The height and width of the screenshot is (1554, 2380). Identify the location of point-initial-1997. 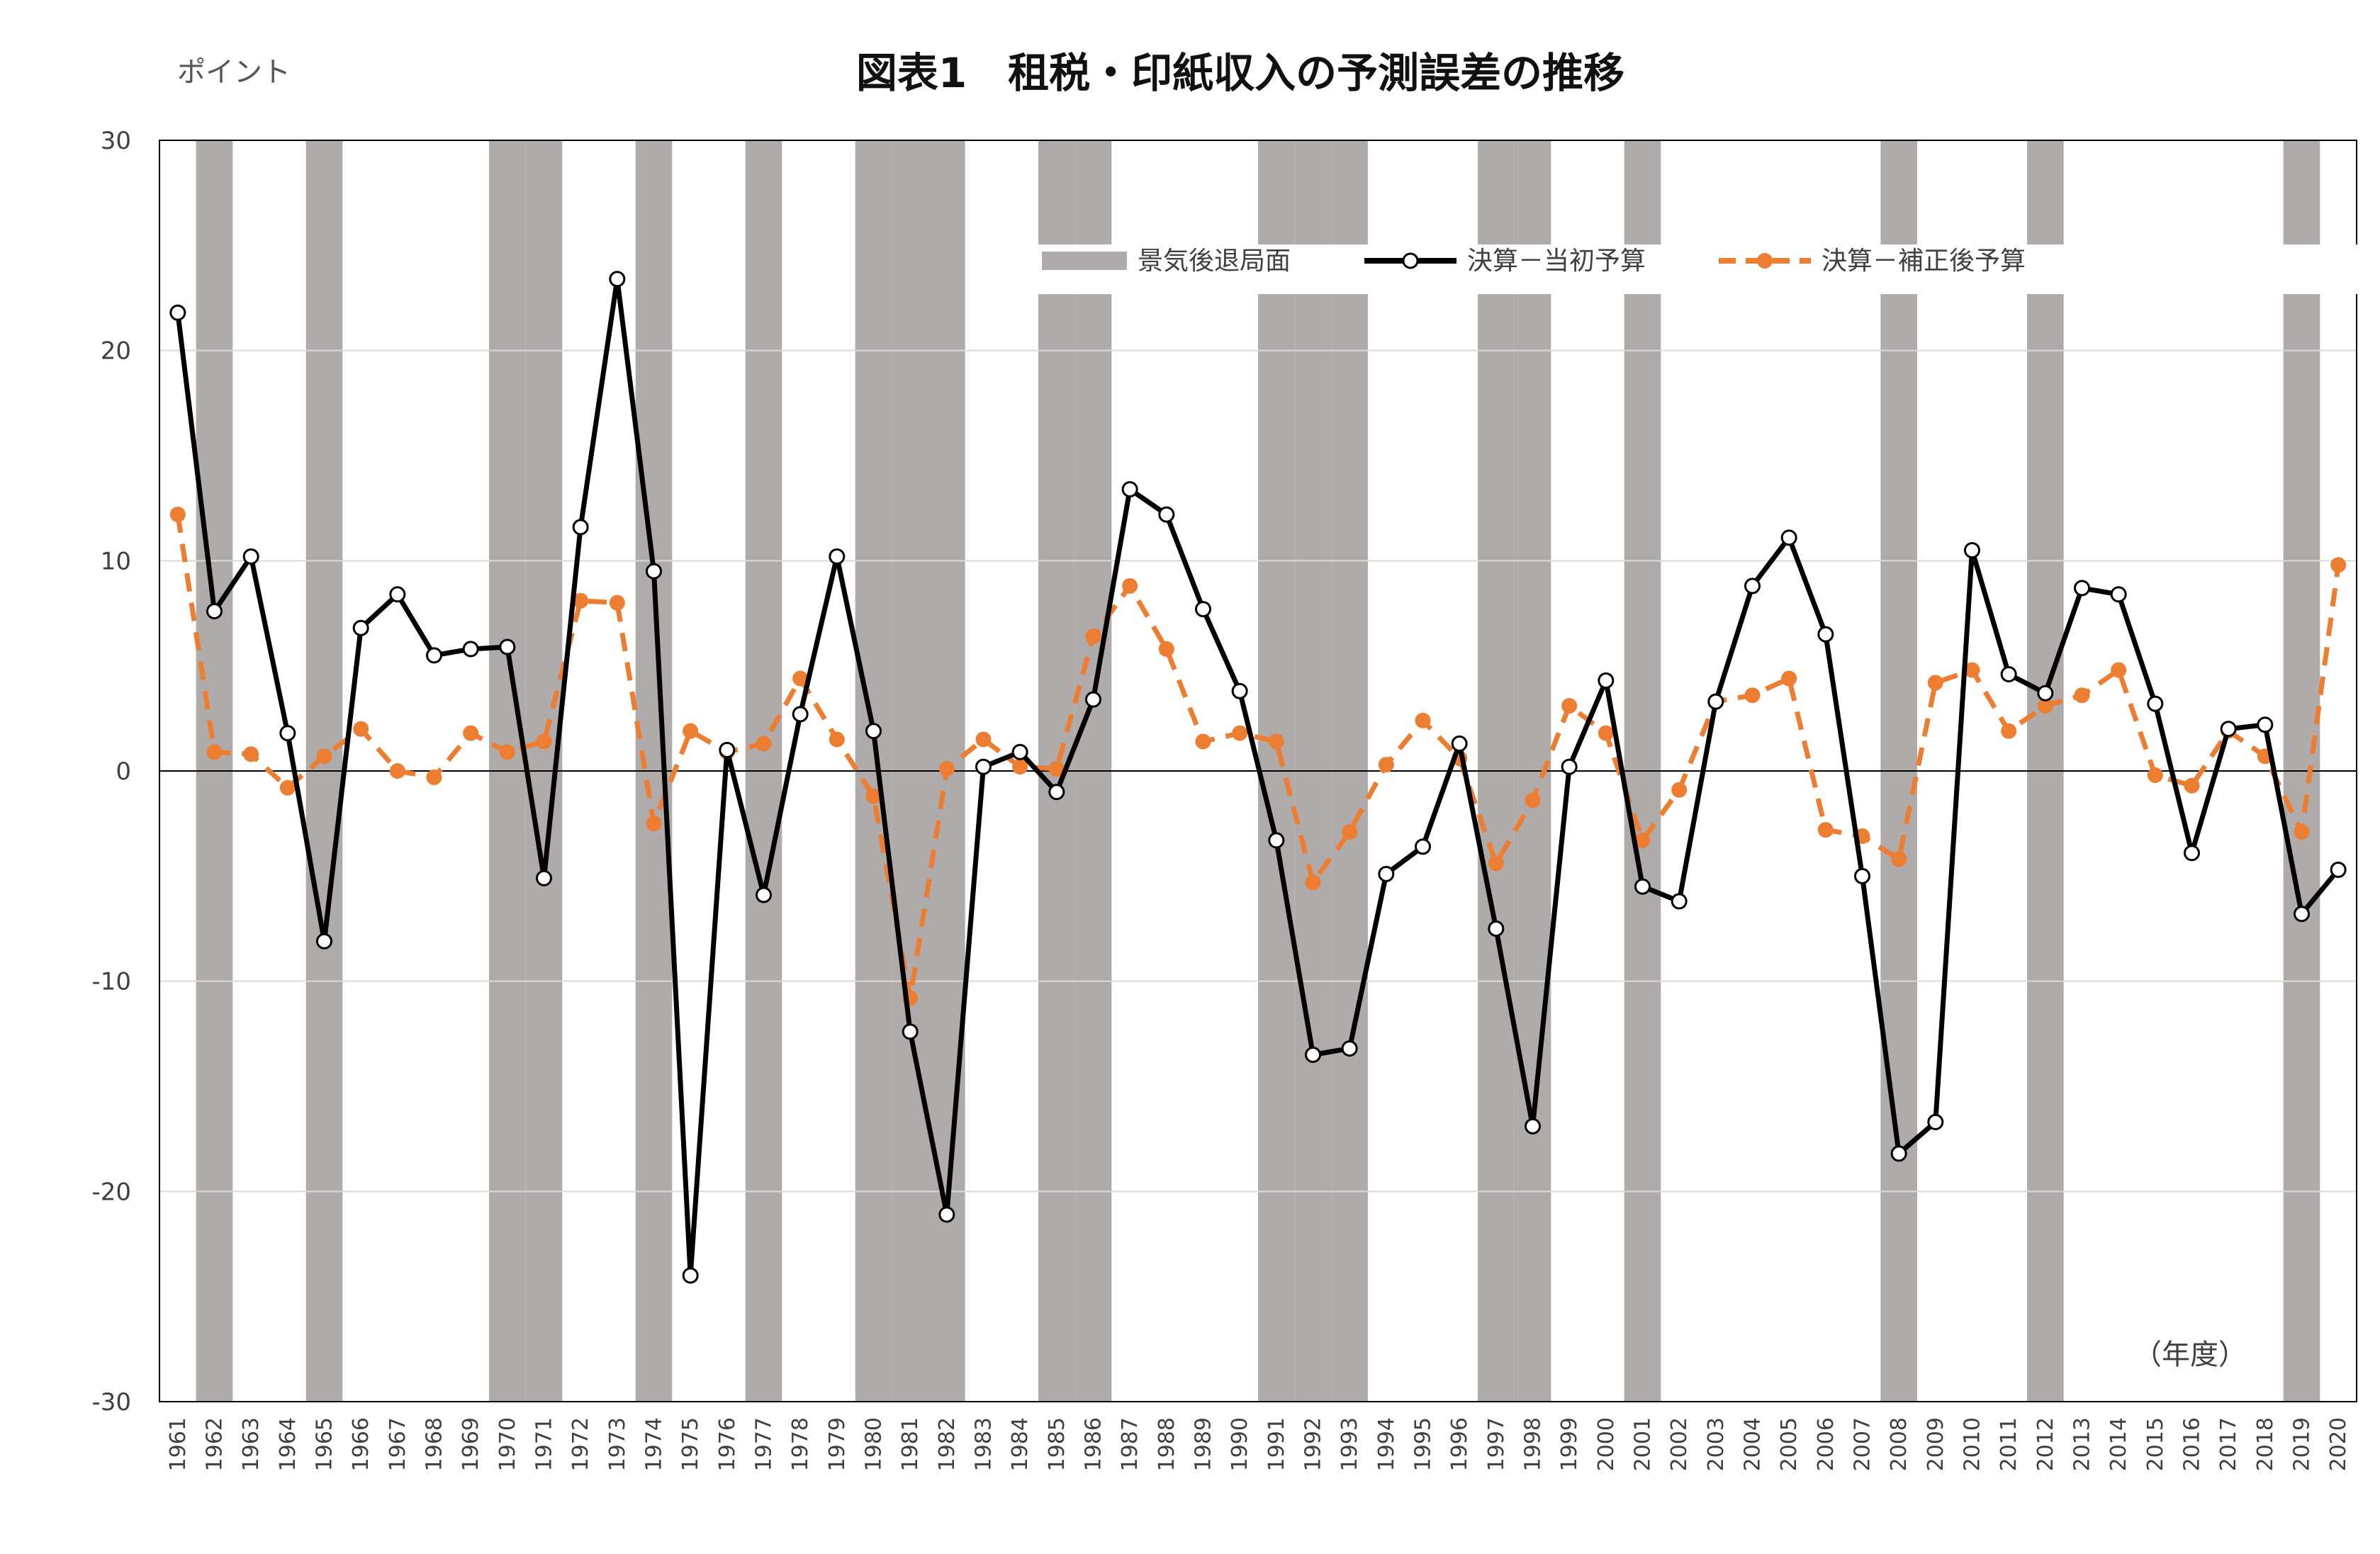
(1496, 928).